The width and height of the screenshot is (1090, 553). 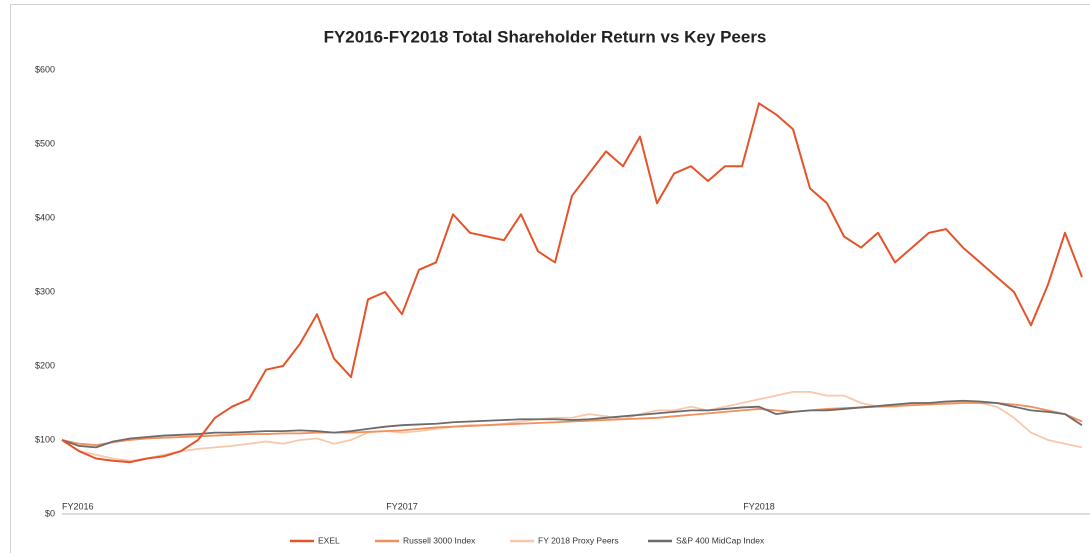 What do you see at coordinates (45, 291) in the screenshot?
I see `y-tick-label: $300` at bounding box center [45, 291].